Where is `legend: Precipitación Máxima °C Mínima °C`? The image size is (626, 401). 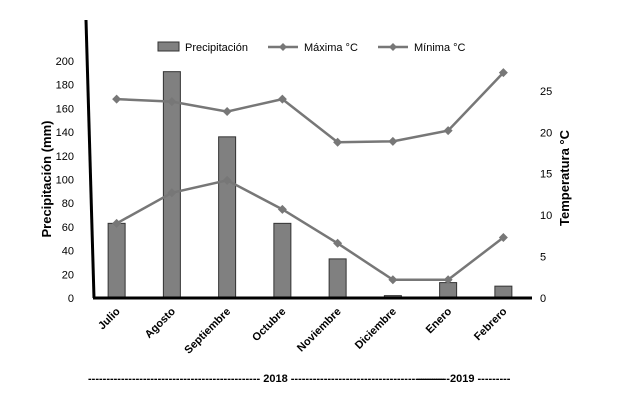
legend: Precipitación Máxima °C Mínima °C is located at coordinates (311, 47).